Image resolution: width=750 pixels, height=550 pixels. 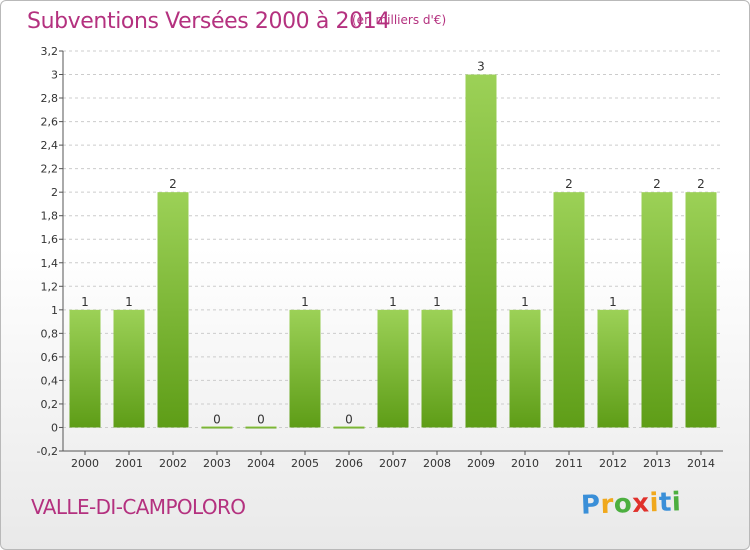 What do you see at coordinates (399, 20) in the screenshot?
I see `chart-unit: (en milliers d'€)` at bounding box center [399, 20].